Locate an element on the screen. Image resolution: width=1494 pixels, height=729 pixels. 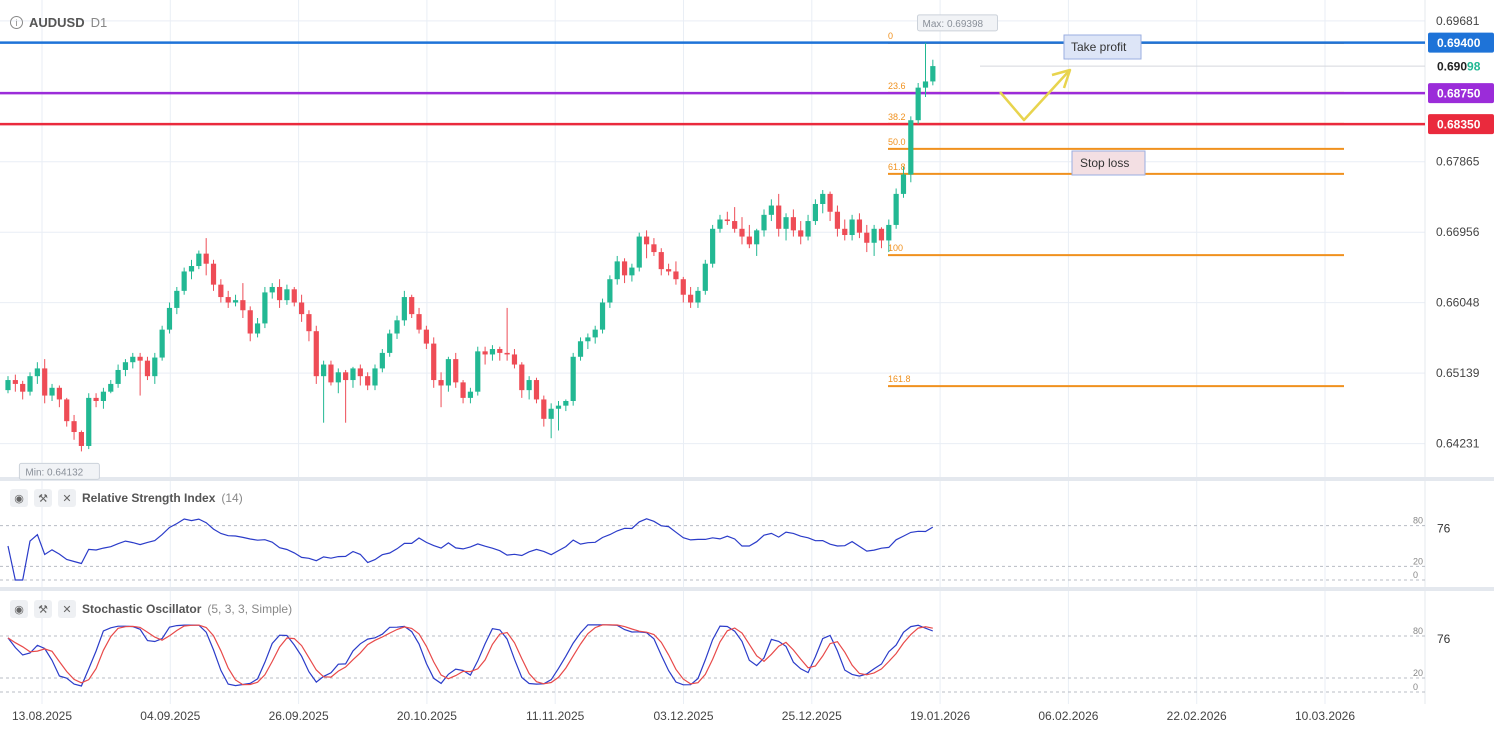
fib-level-label: 61.8 is located at coordinates (897, 167).